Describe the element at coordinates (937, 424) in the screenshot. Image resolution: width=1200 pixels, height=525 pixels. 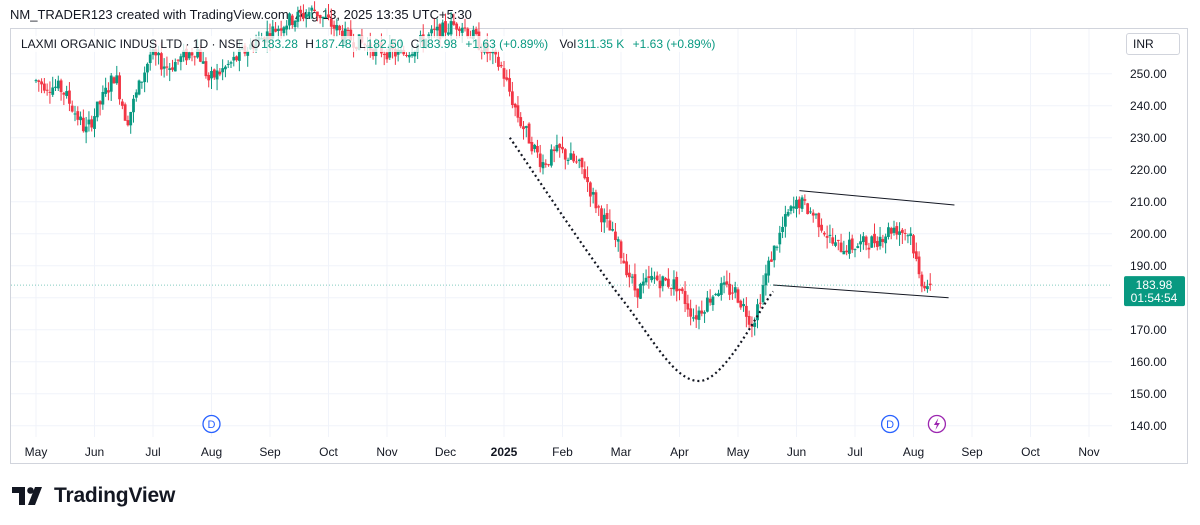
I see `split-event-icon` at that location.